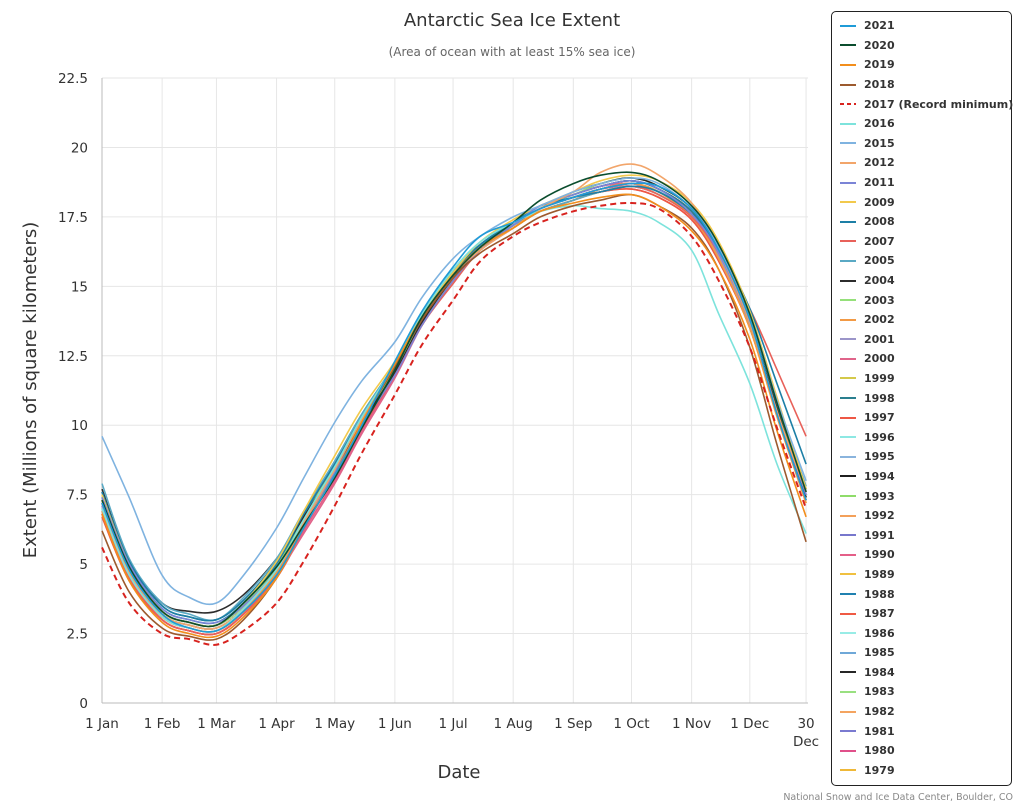  What do you see at coordinates (924, 300) in the screenshot?
I see `legend-item-2003: 2003` at bounding box center [924, 300].